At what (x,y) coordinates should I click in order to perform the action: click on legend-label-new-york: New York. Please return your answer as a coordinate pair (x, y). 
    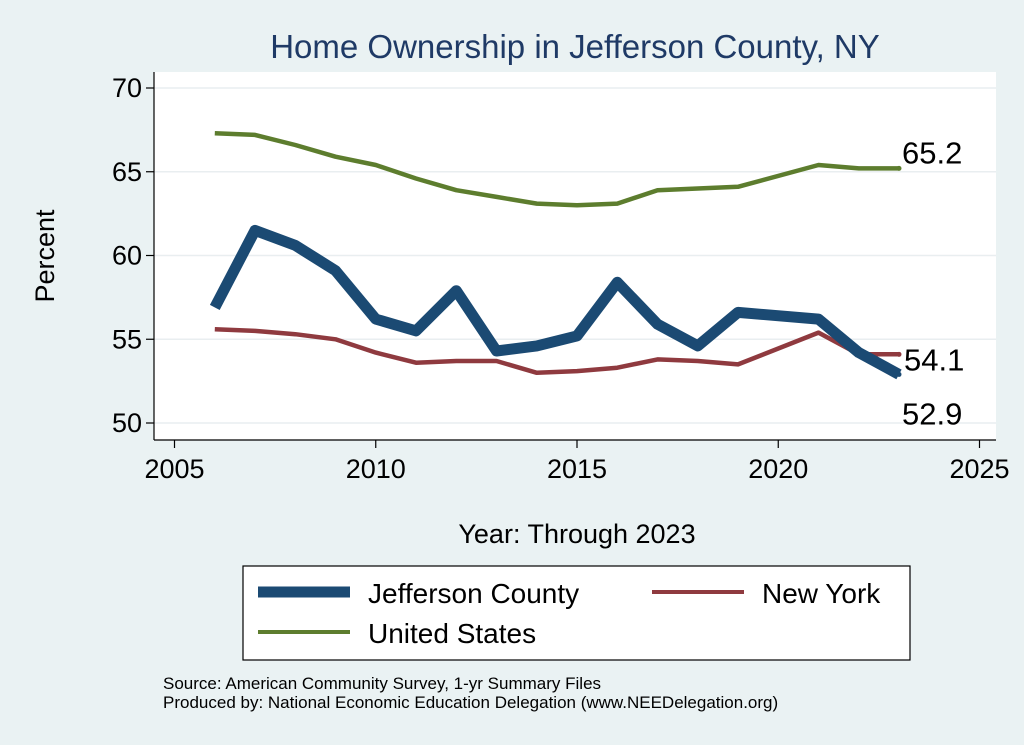
    Looking at the image, I should click on (821, 593).